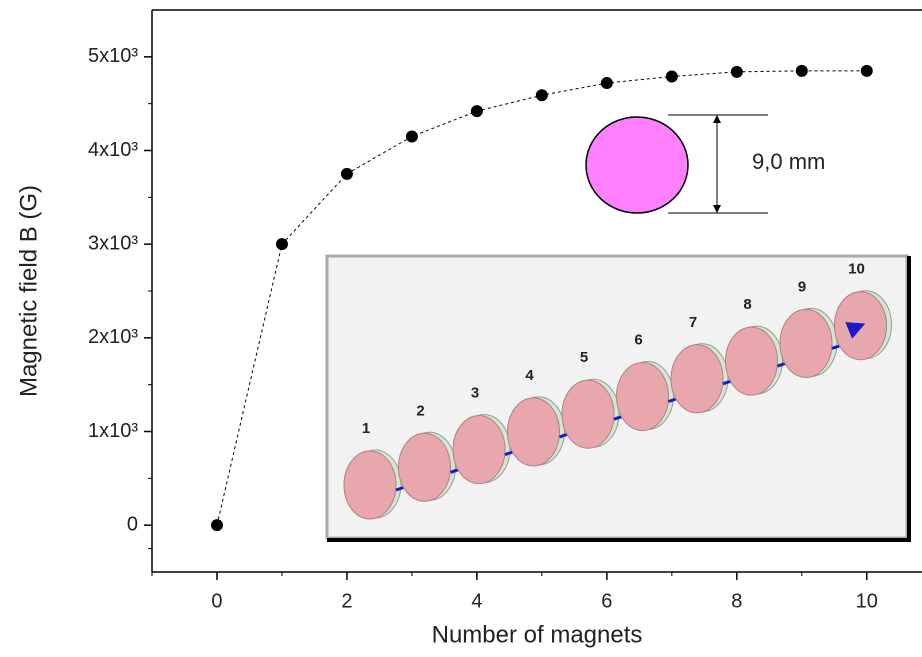 The image size is (922, 657). What do you see at coordinates (747, 304) in the screenshot?
I see `magnet-label: 8` at bounding box center [747, 304].